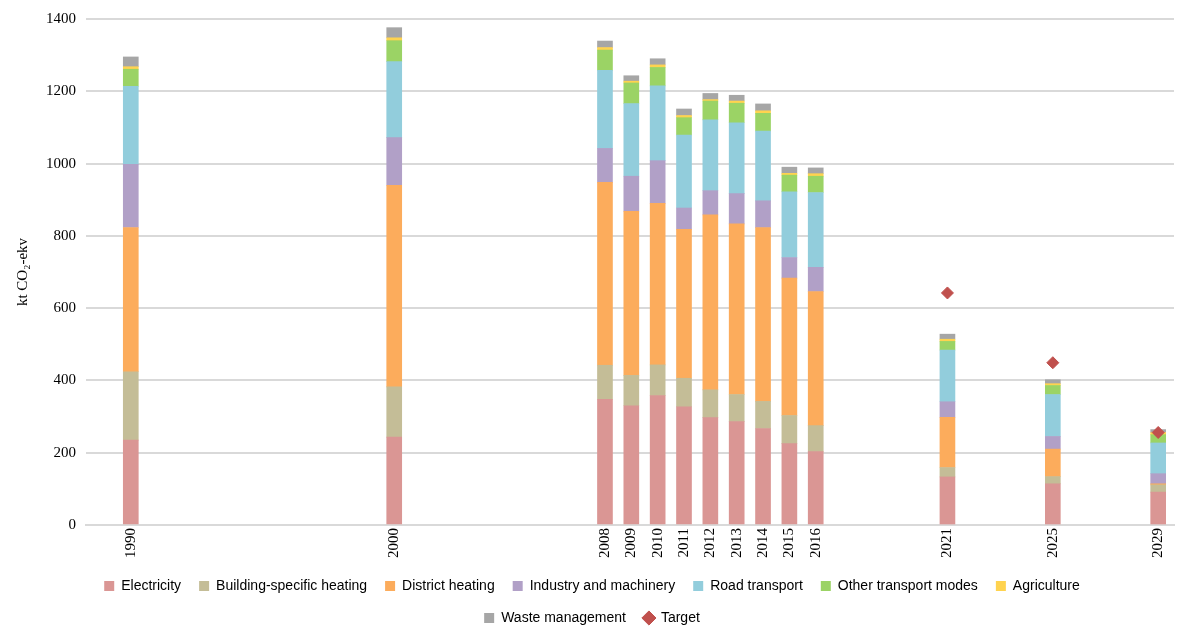  Describe the element at coordinates (61, 17) in the screenshot. I see `y-tick-label: 1400` at that location.